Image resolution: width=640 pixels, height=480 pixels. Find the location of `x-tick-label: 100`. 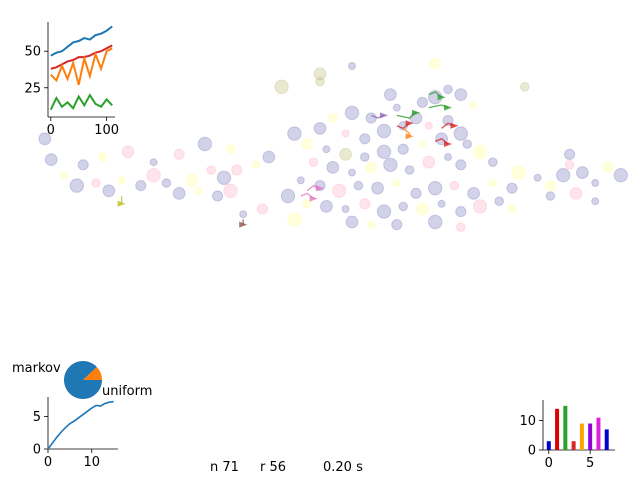

x-tick-label: 100 is located at coordinates (106, 130).